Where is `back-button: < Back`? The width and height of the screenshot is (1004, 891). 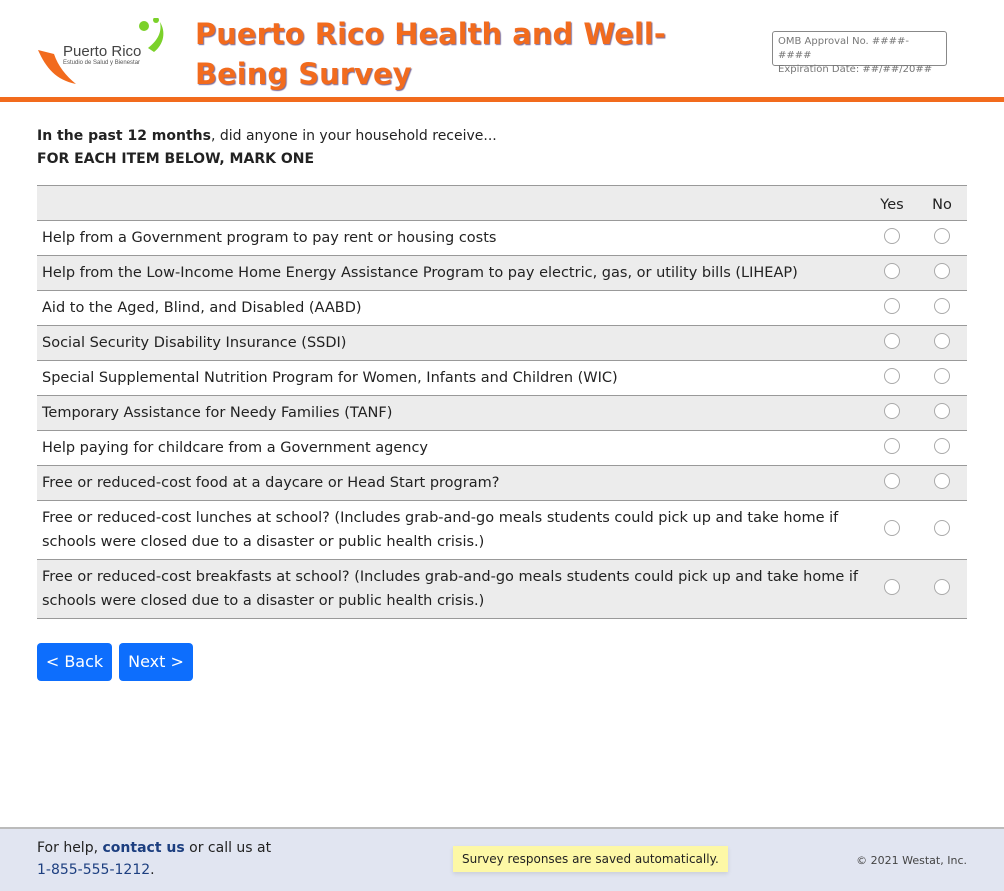 back-button: < Back is located at coordinates (74, 662).